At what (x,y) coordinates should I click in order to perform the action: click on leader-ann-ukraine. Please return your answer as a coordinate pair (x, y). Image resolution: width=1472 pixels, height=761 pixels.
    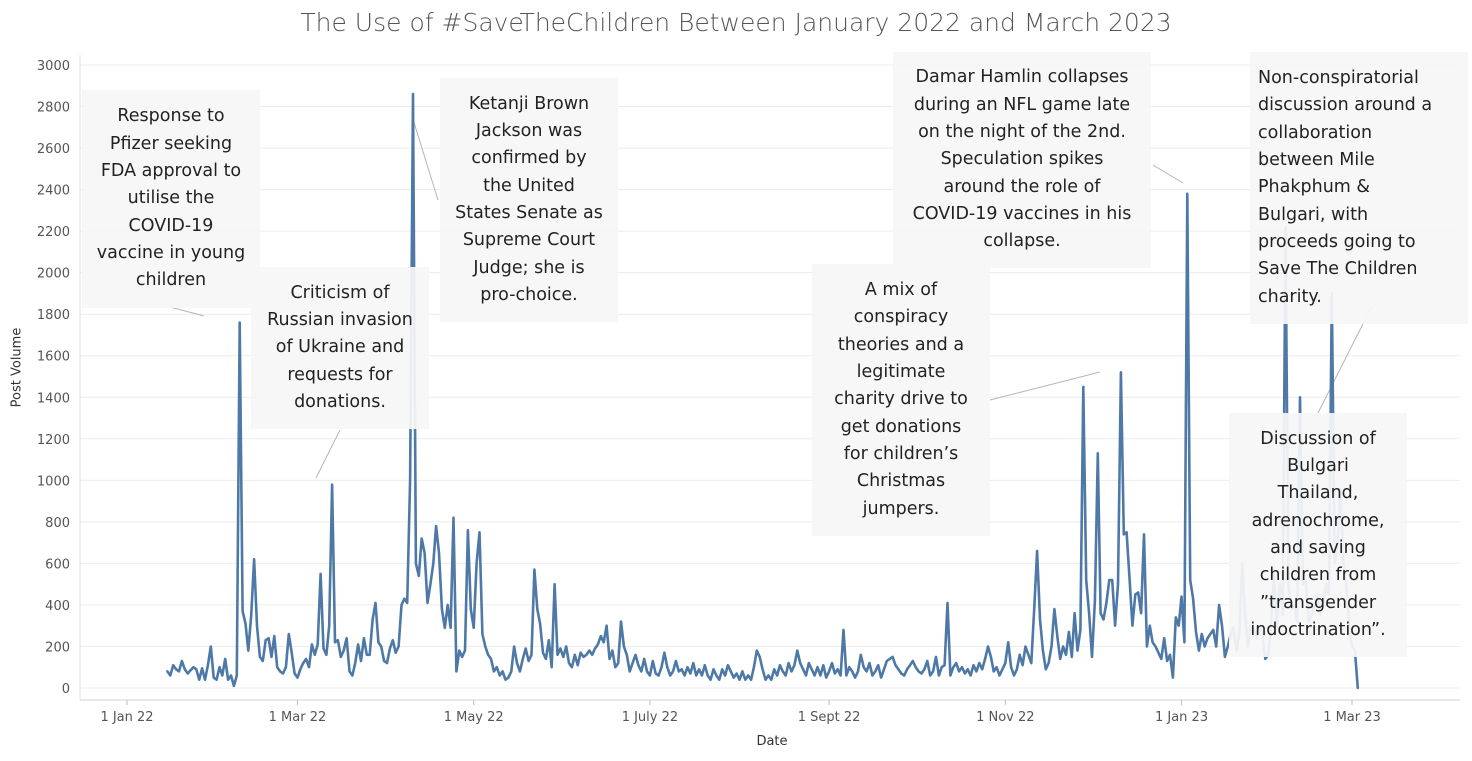
    Looking at the image, I should click on (328, 454).